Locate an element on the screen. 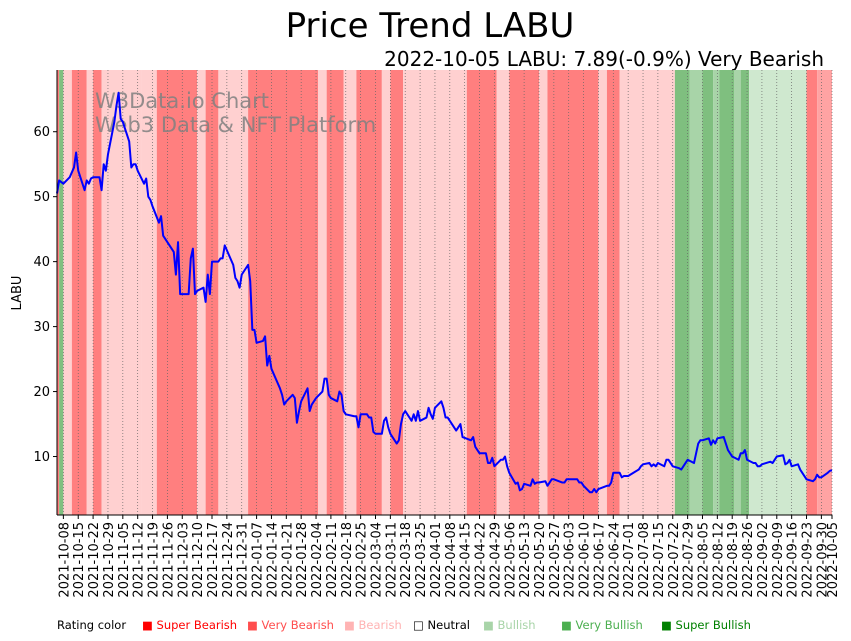 This screenshot has width=851, height=641. x-tick-label: 2022-01-21 is located at coordinates (287, 560).